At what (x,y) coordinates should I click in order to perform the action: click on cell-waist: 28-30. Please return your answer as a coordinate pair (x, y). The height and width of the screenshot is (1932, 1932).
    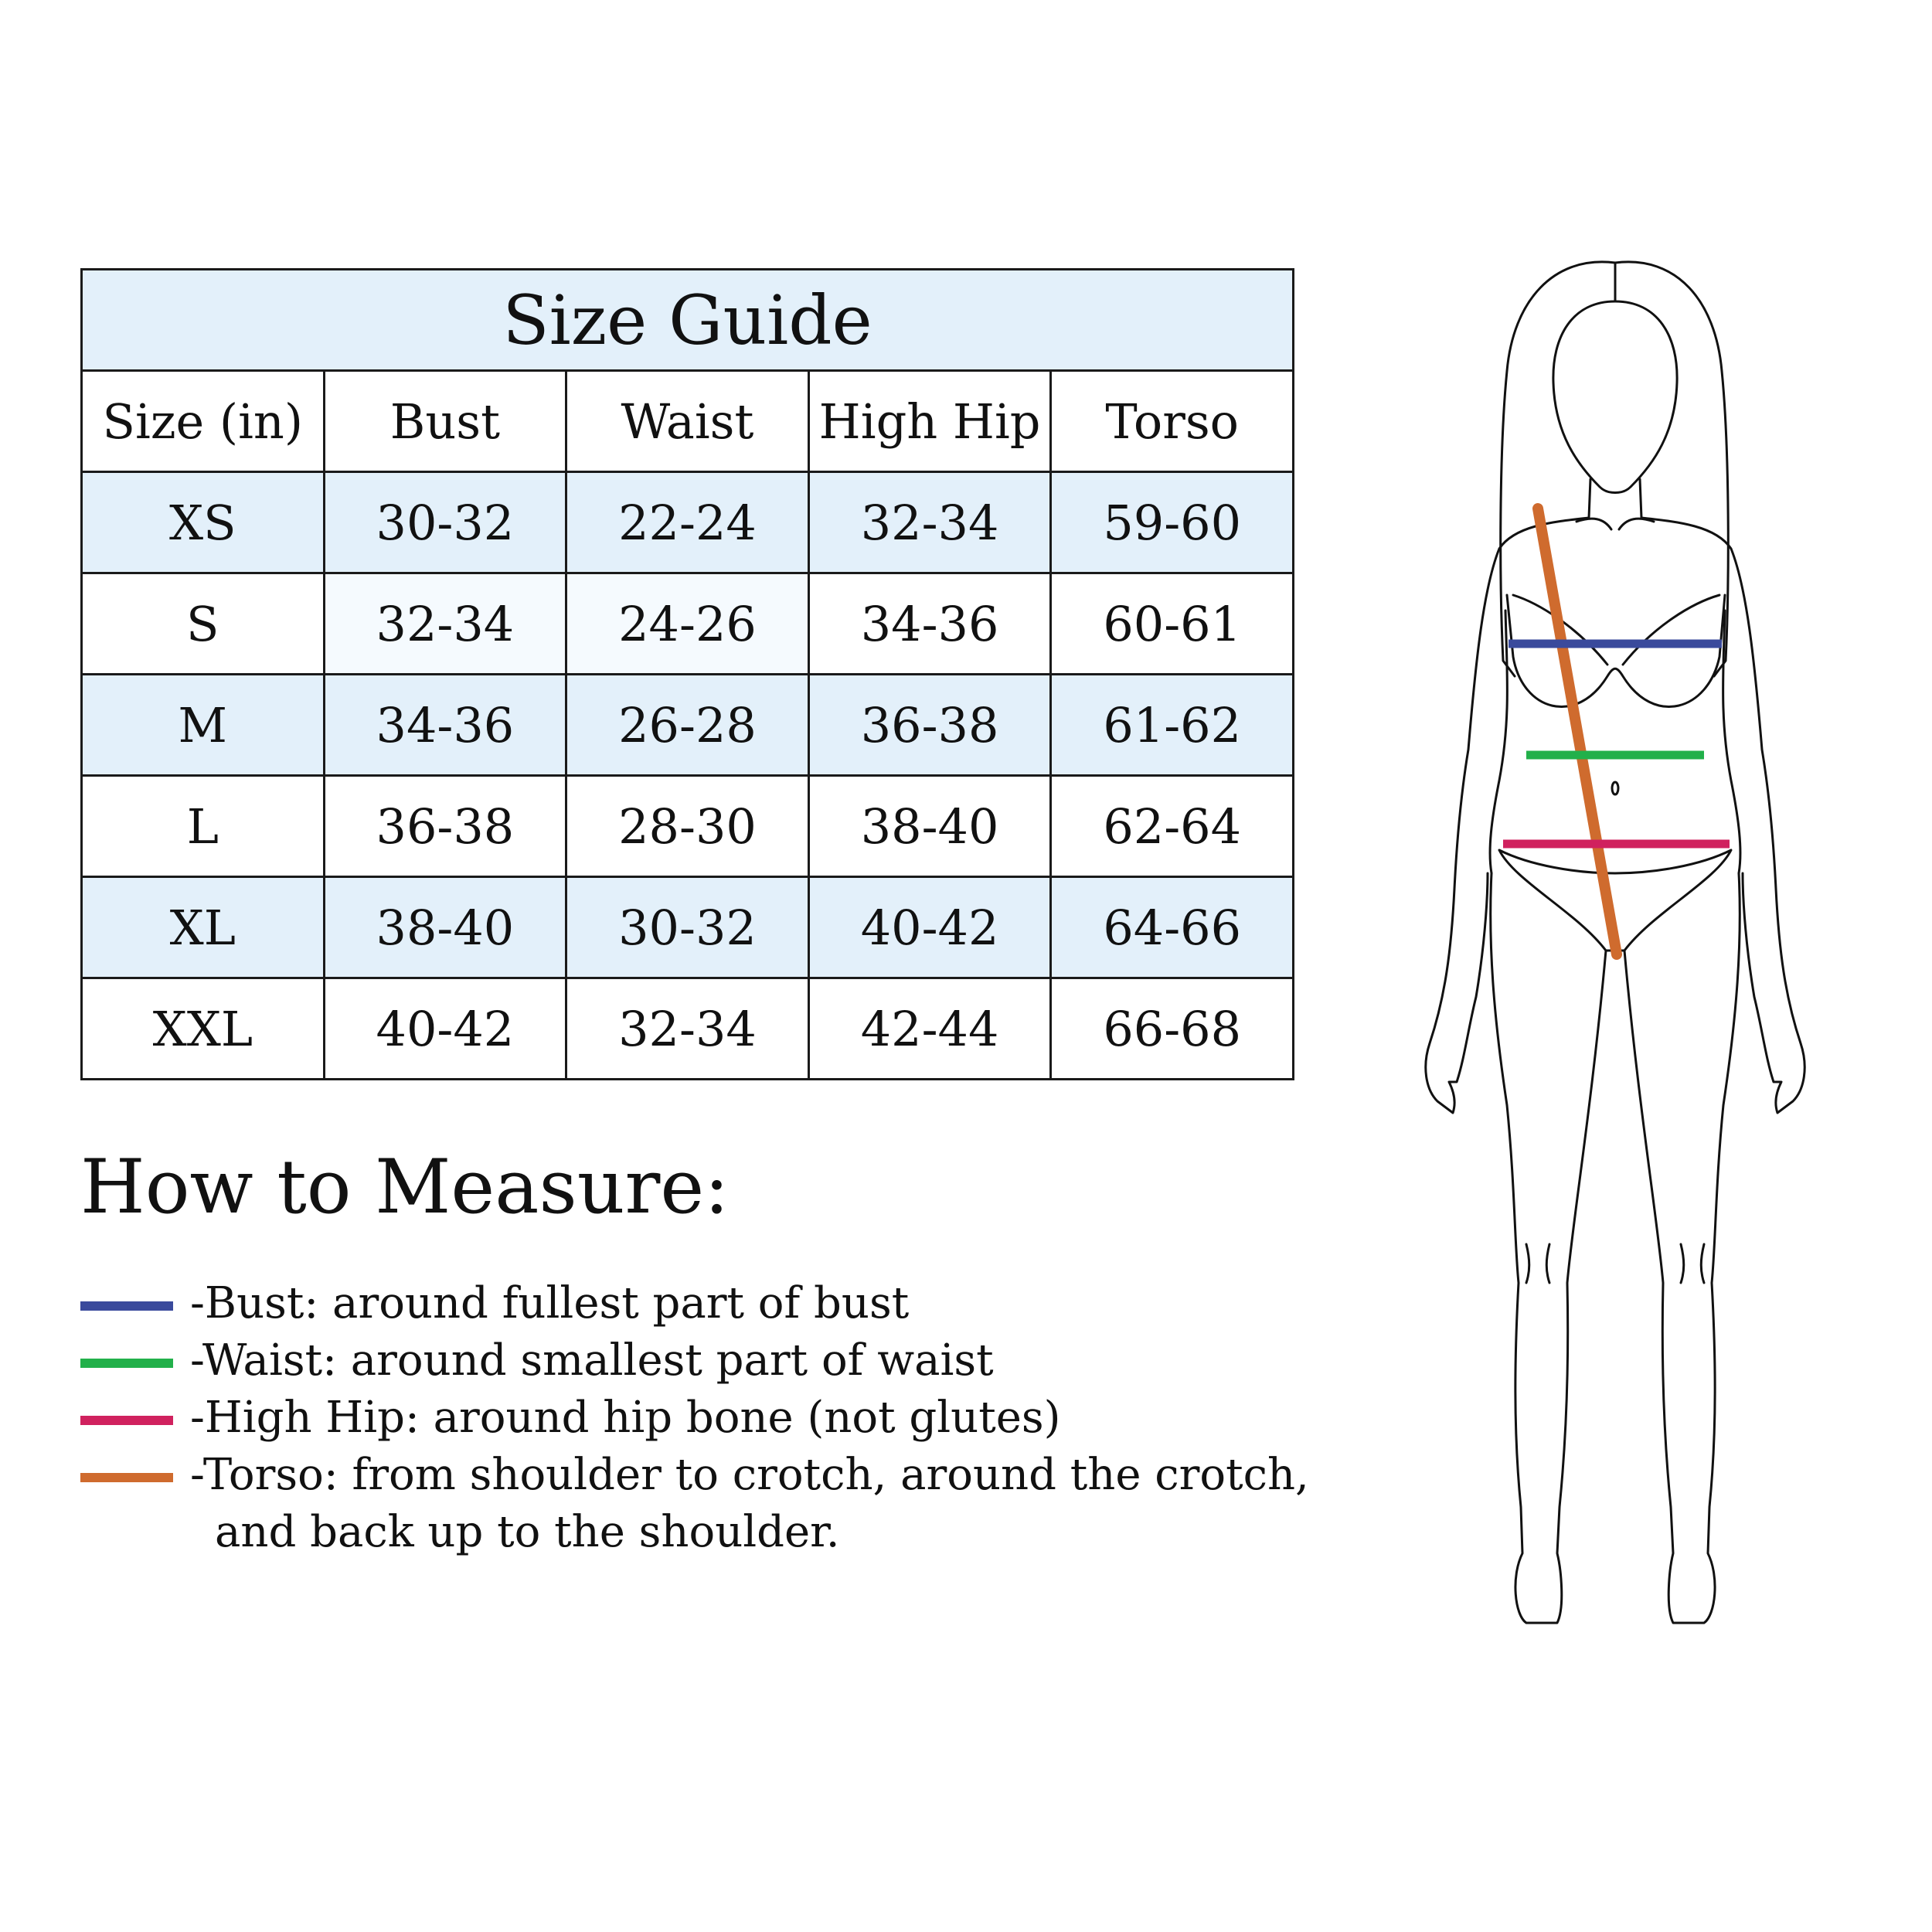
    Looking at the image, I should click on (688, 826).